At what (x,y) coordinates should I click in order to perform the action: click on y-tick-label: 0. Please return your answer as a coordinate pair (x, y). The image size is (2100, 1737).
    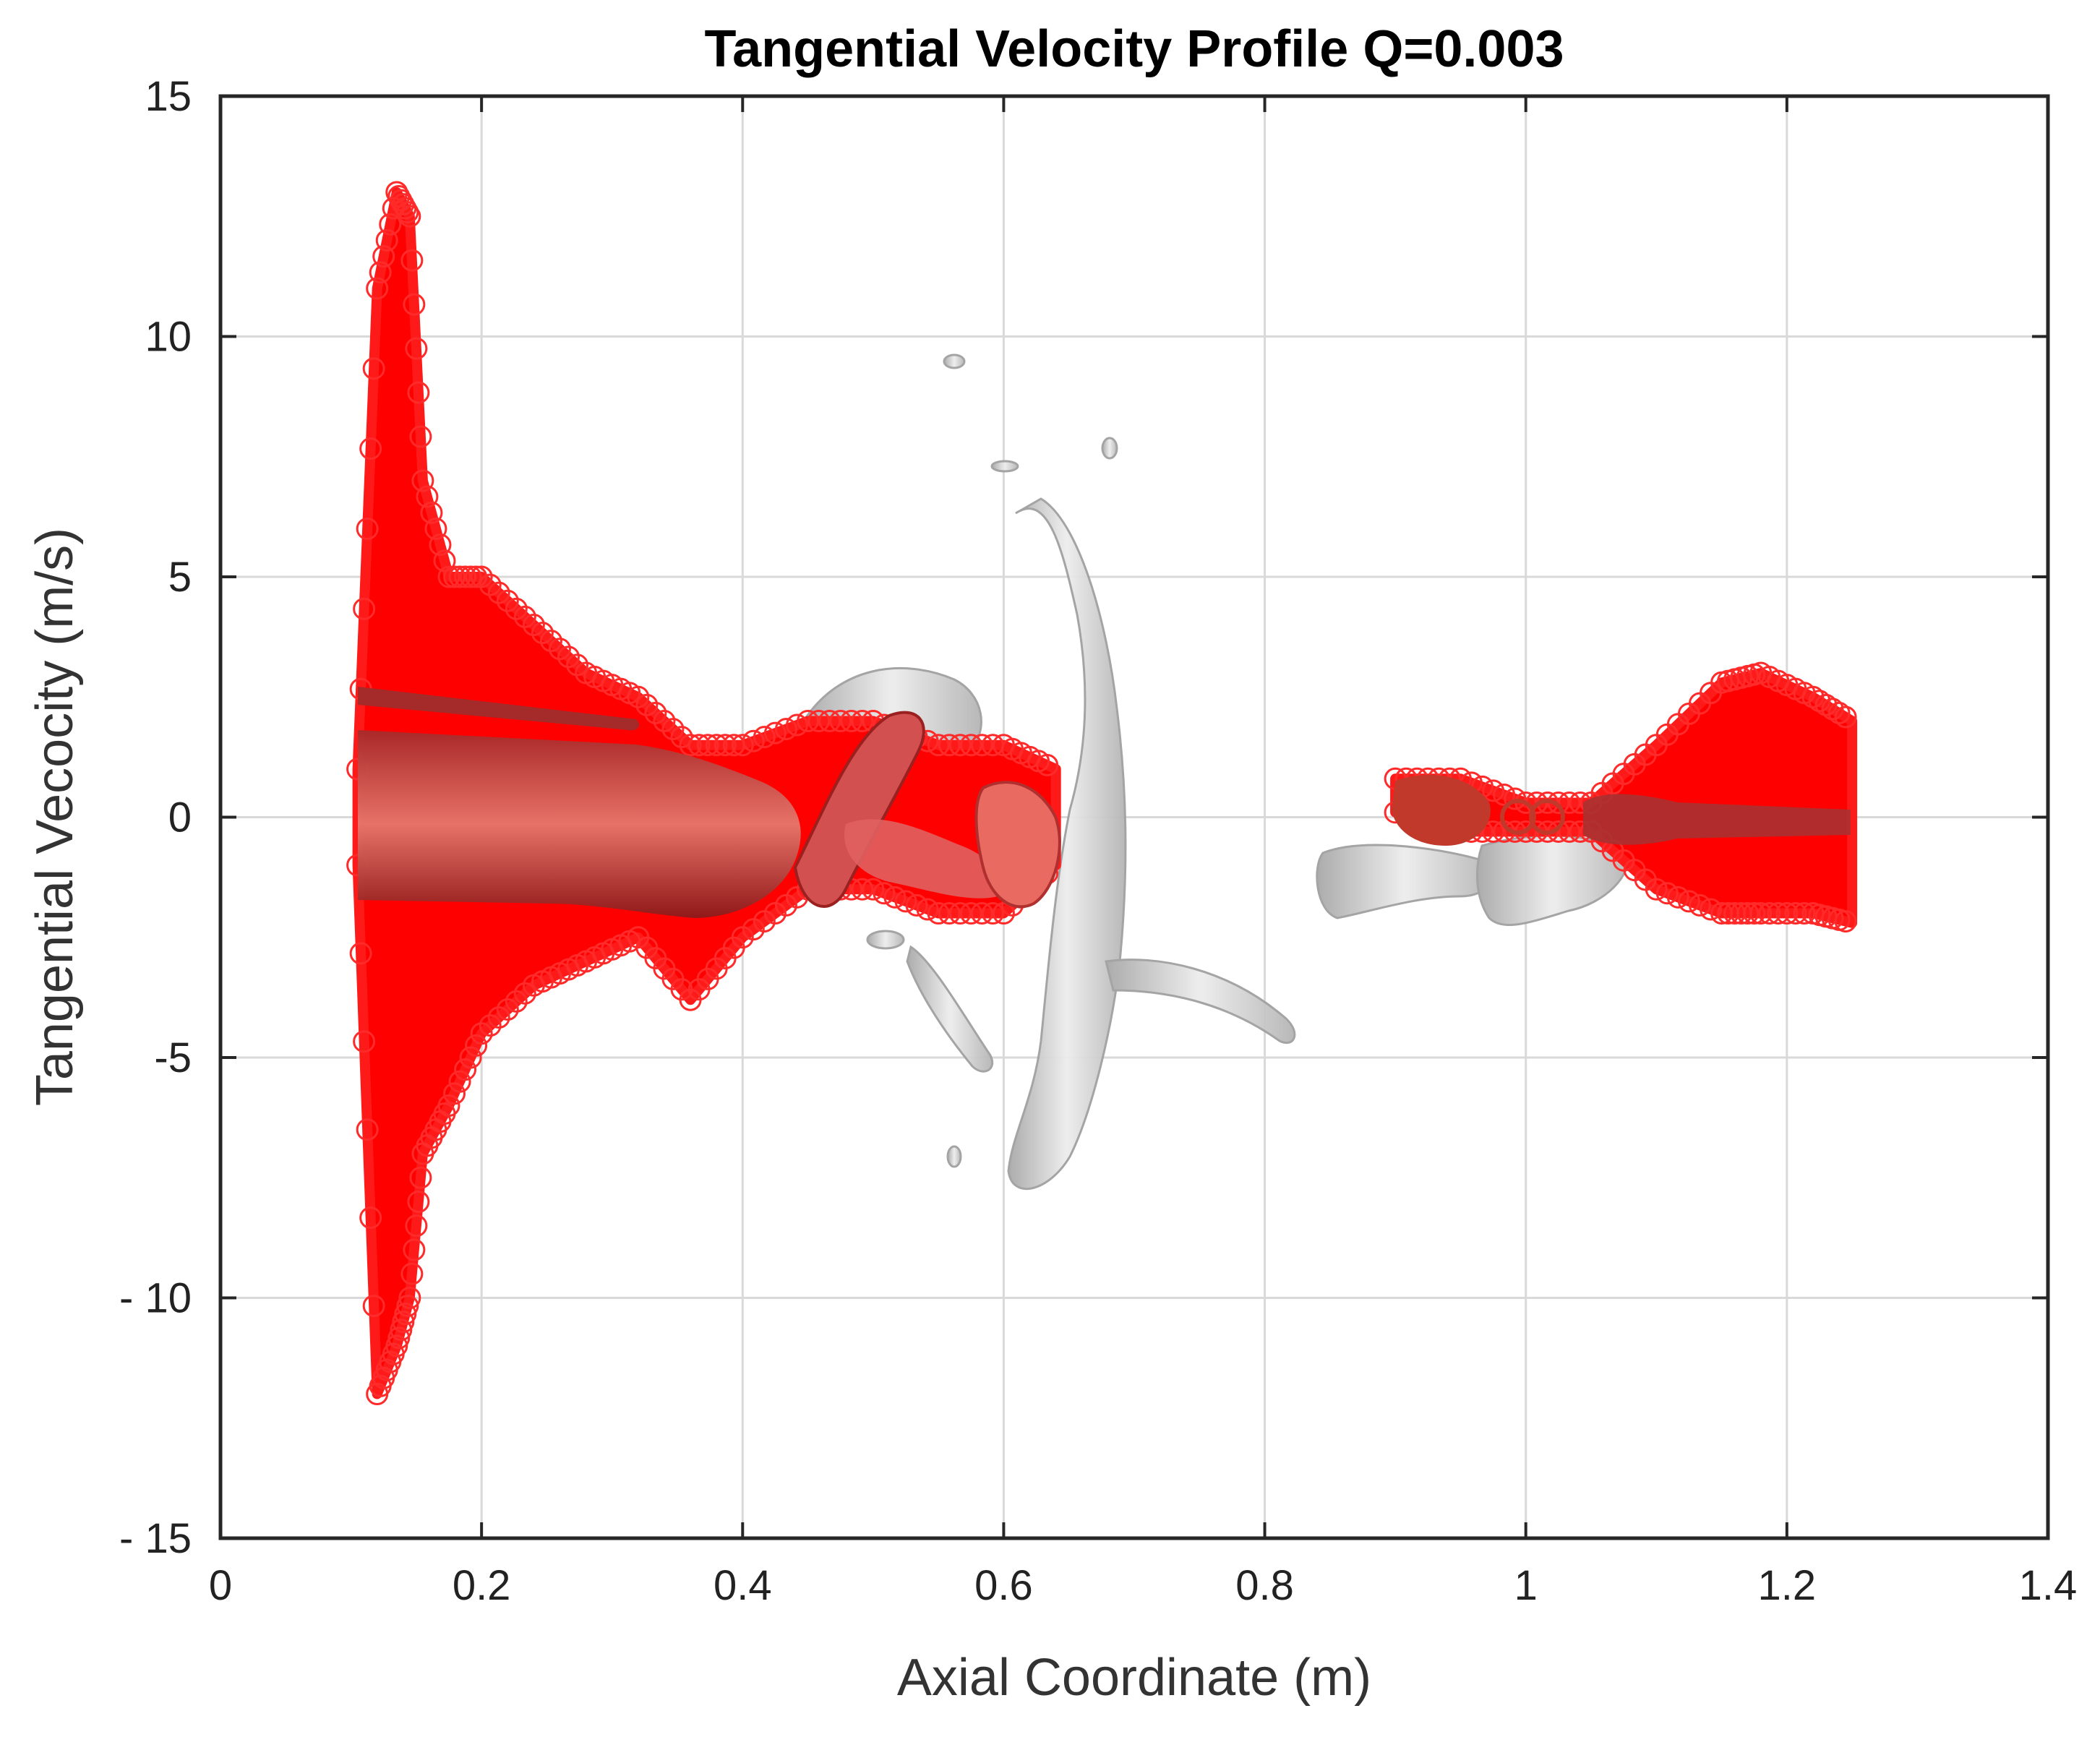
    Looking at the image, I should click on (180, 817).